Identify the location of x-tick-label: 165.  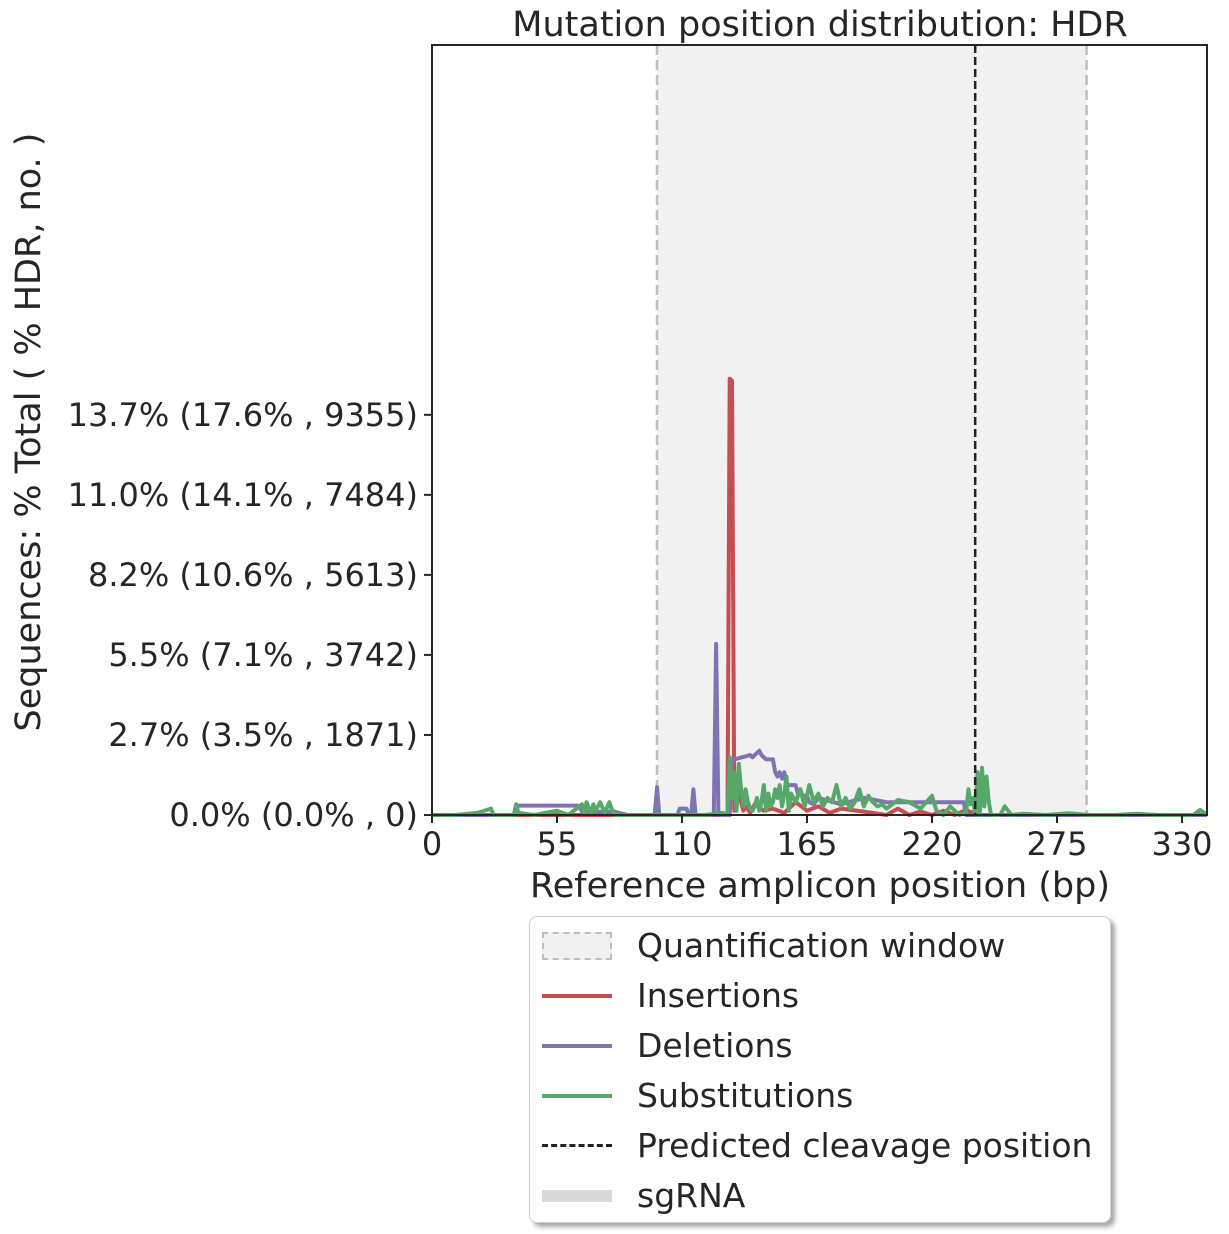
(806, 844).